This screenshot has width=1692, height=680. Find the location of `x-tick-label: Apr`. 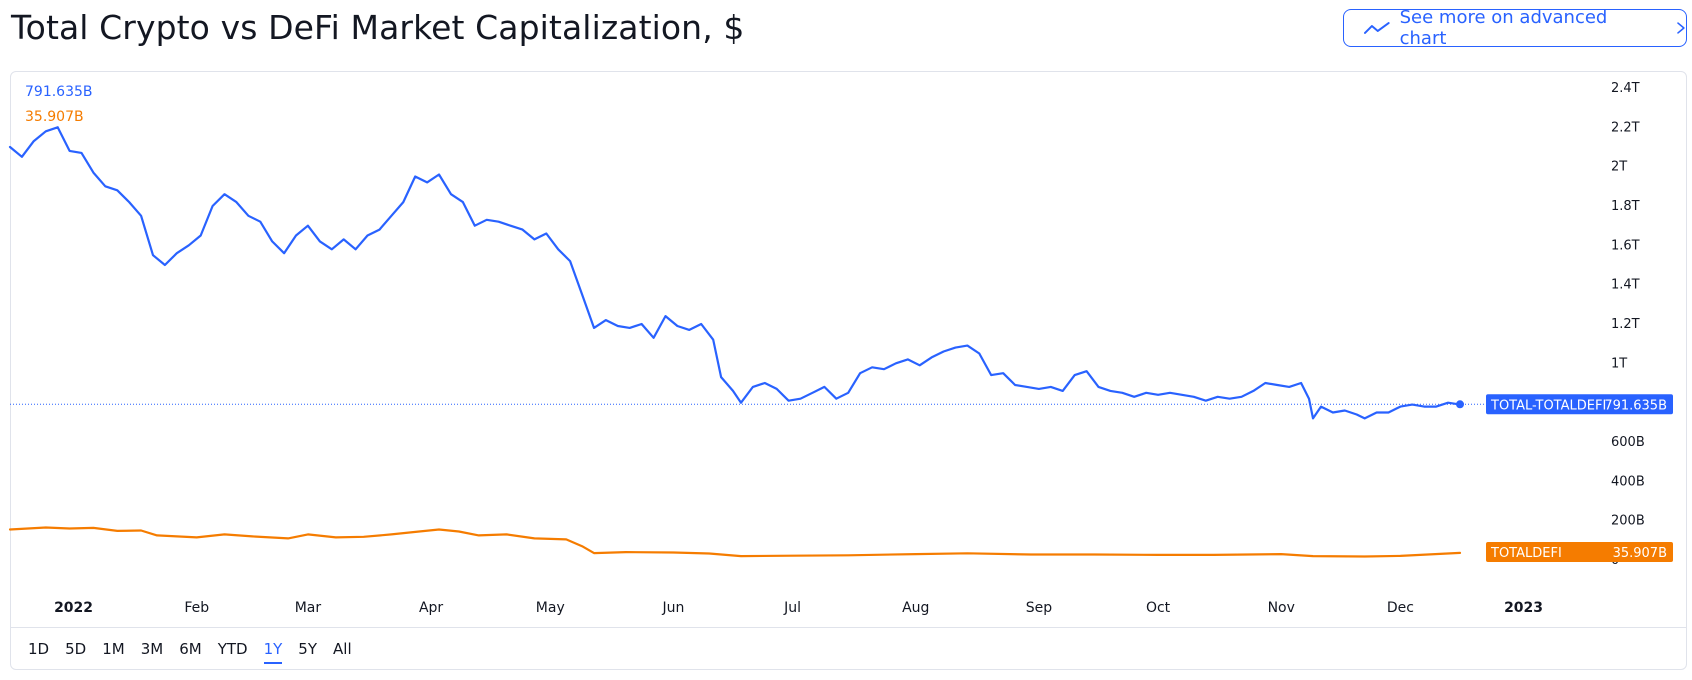

x-tick-label: Apr is located at coordinates (431, 608).